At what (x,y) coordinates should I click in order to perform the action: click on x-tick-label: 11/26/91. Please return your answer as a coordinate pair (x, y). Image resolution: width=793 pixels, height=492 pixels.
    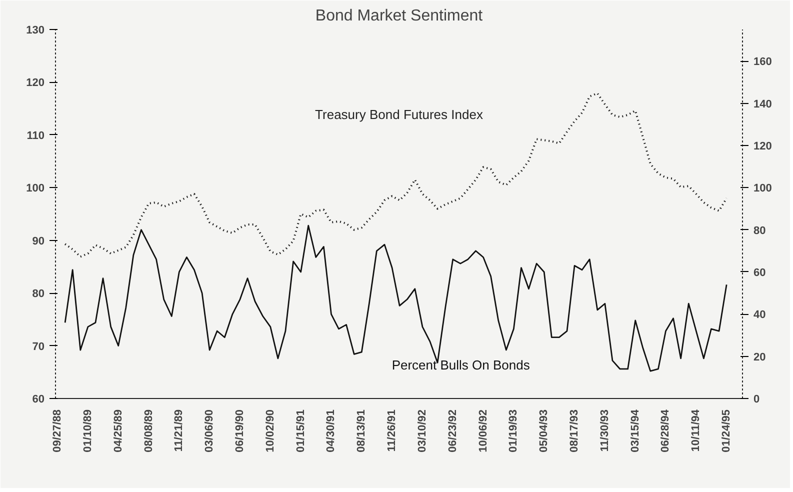
    Looking at the image, I should click on (392, 430).